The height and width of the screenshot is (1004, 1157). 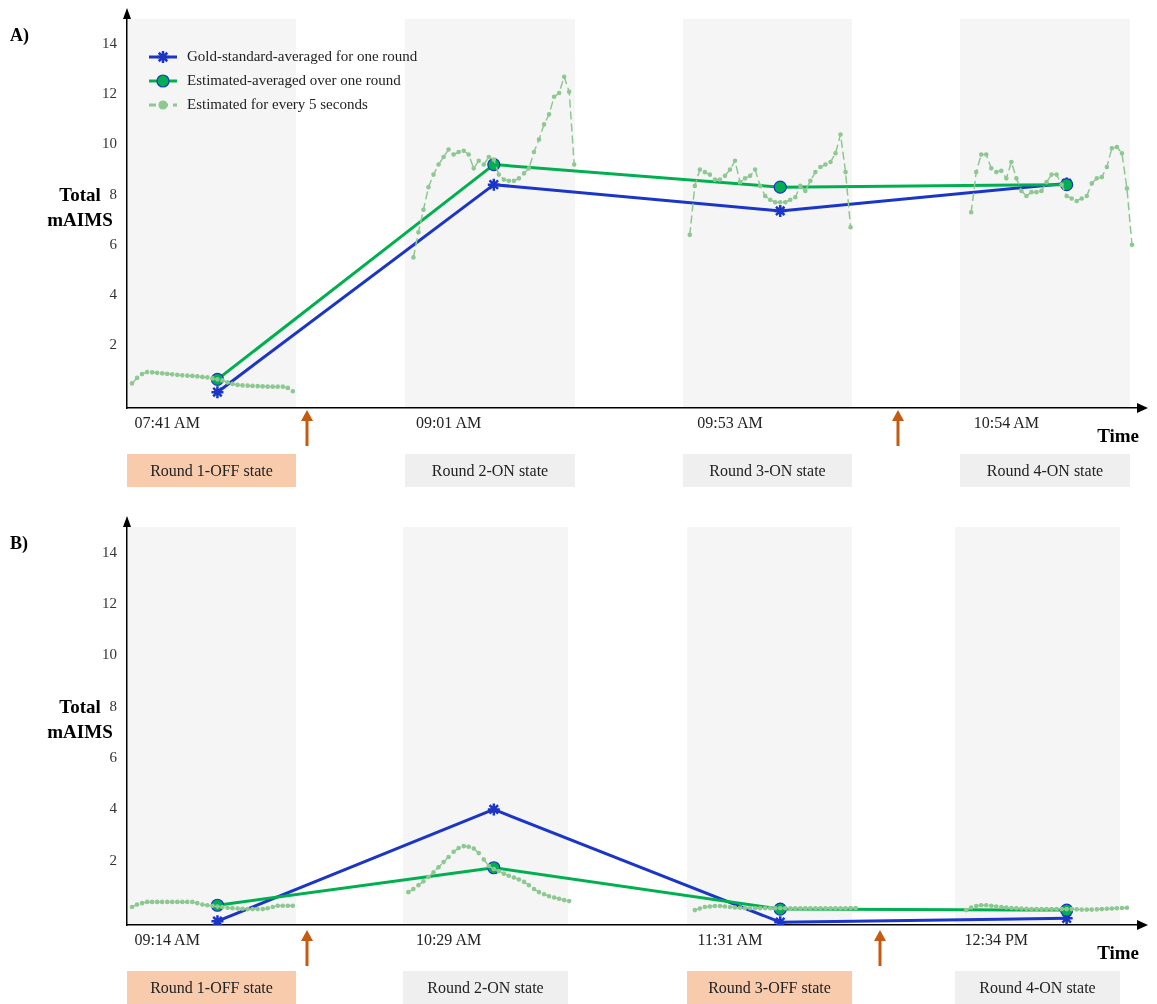 I want to click on x-tick-label: 09:53 AM, so click(x=730, y=422).